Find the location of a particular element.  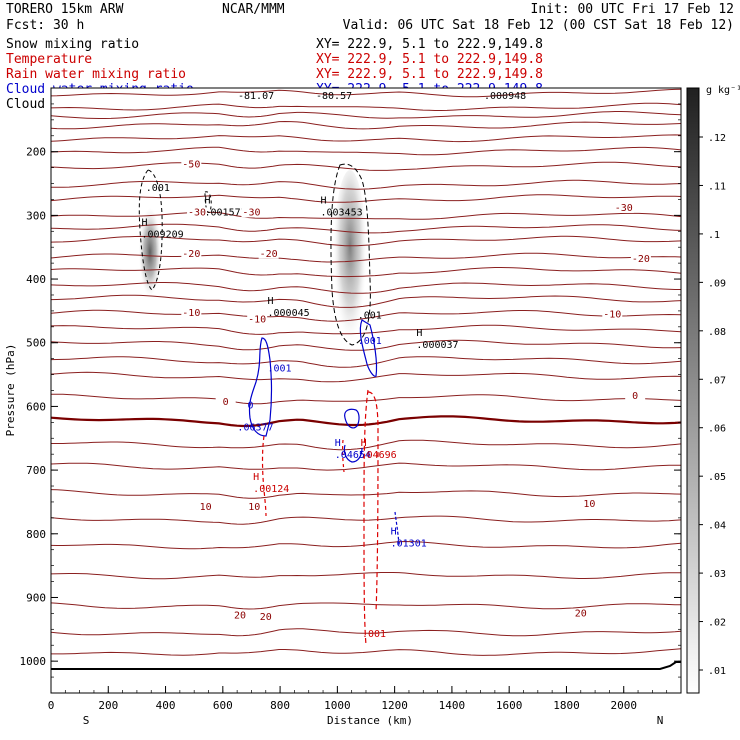

y-tick-label: 1000 is located at coordinates (33, 661).